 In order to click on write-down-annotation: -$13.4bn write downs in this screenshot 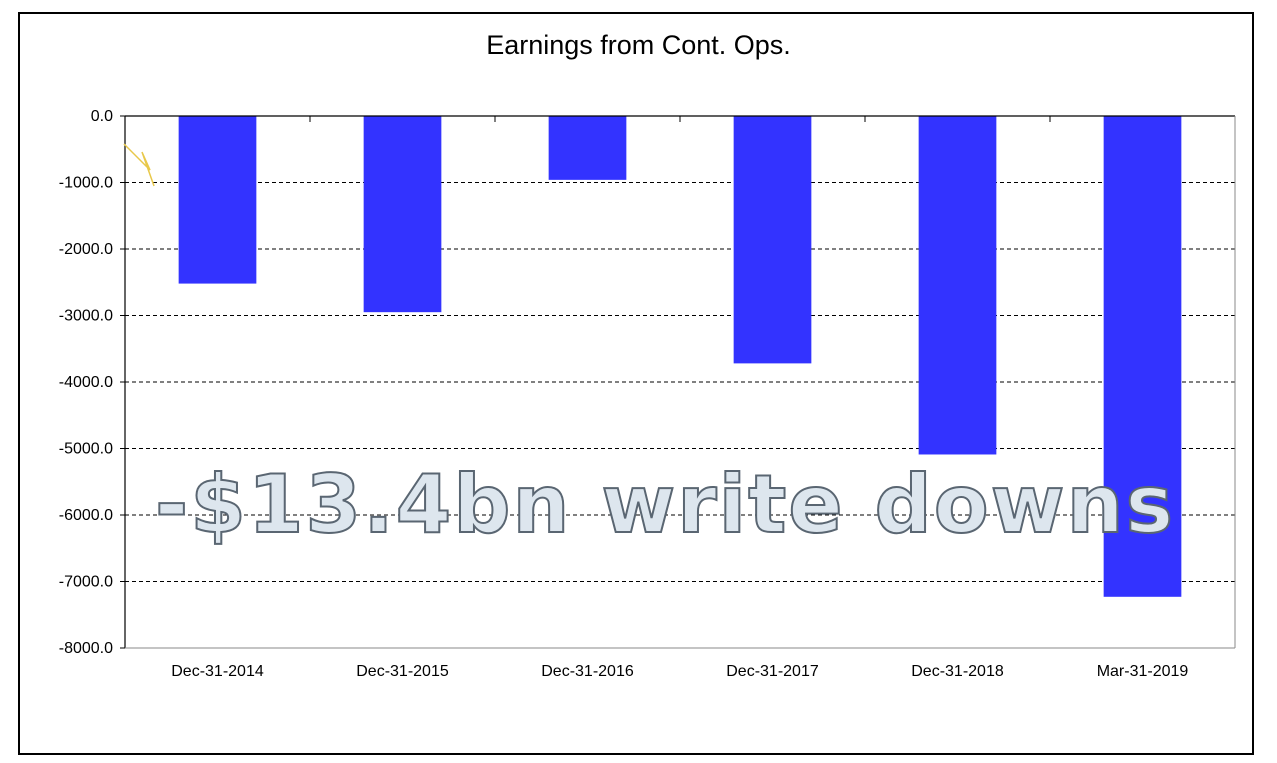, I will do `click(665, 504)`.